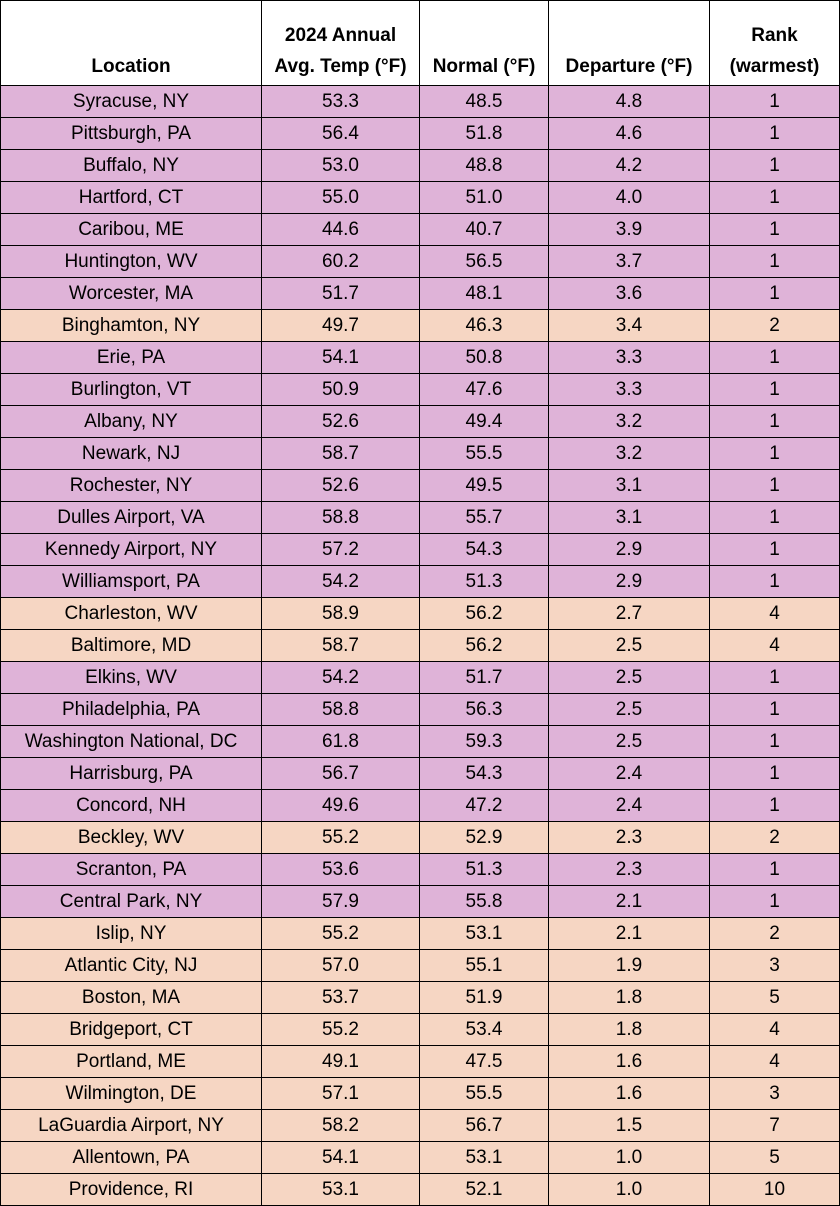 The image size is (840, 1206). What do you see at coordinates (775, 998) in the screenshot?
I see `value-cell: 5` at bounding box center [775, 998].